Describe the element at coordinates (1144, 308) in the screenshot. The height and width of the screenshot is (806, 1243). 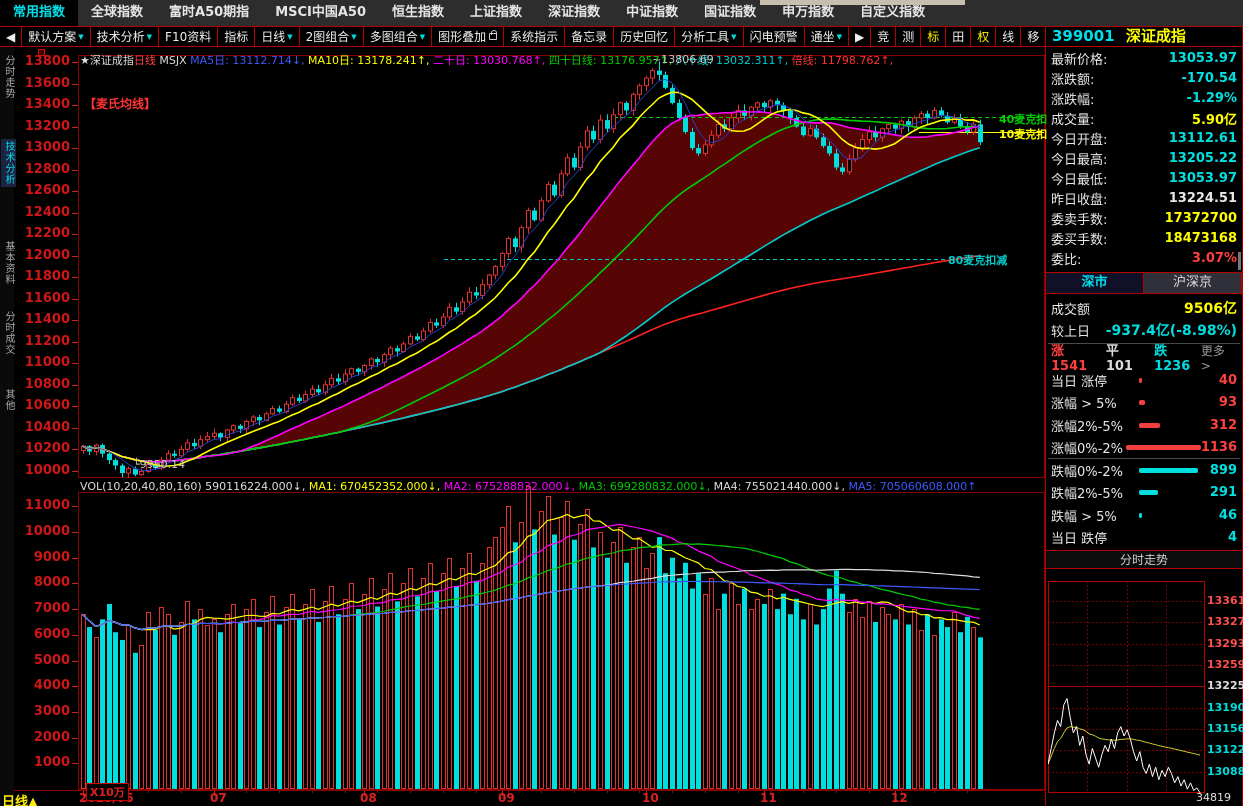
I see `turnover-row: 成交额 9506亿` at that location.